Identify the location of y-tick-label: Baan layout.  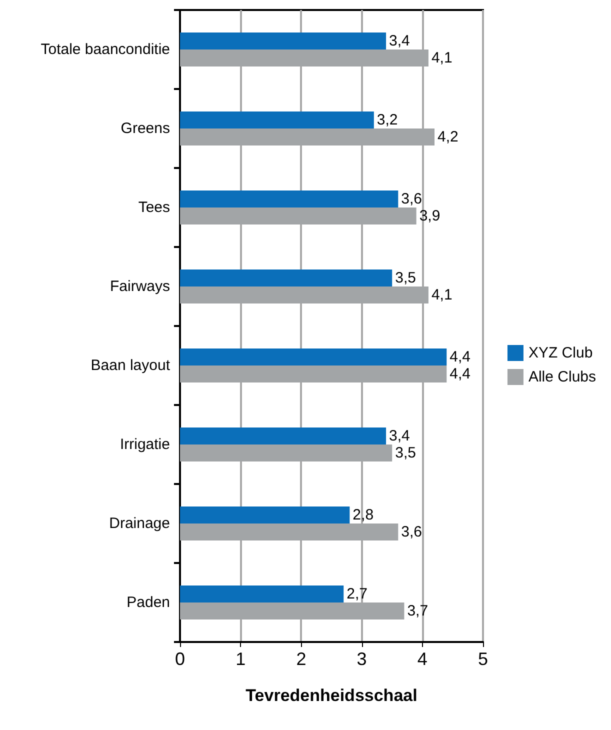
(130, 365).